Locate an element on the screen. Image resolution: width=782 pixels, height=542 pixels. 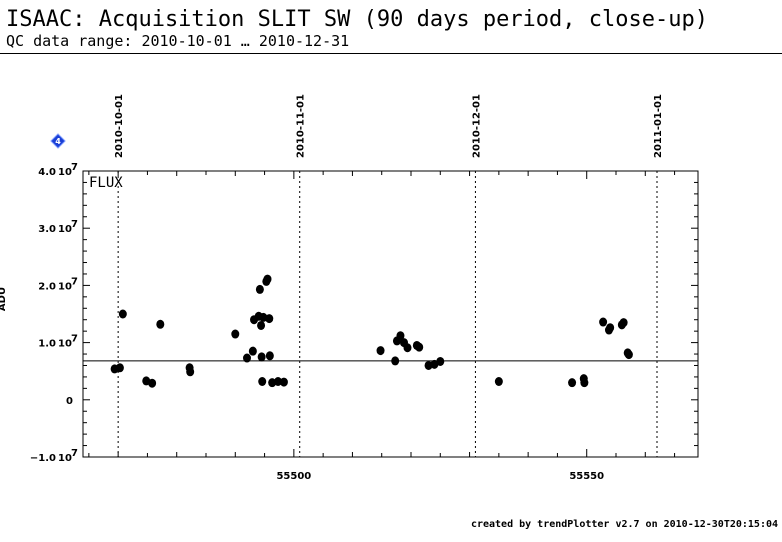
y-tick-exponent-2: 7 is located at coordinates (74, 281).